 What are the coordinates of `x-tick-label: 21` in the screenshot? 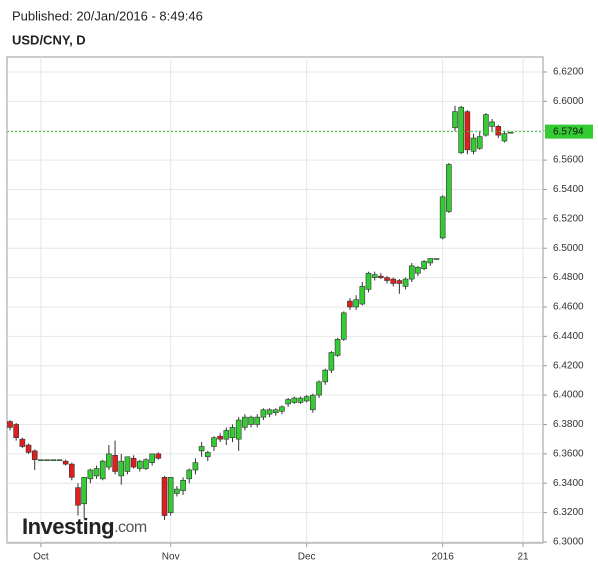 It's located at (523, 557).